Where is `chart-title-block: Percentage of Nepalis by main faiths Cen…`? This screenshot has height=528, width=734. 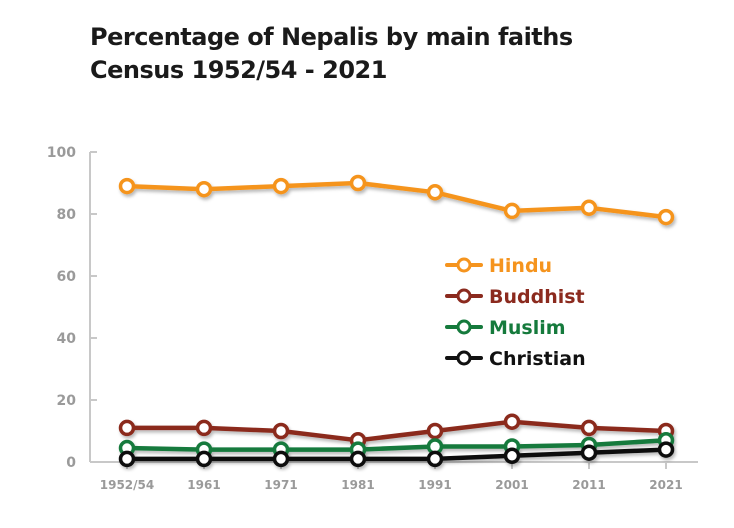 chart-title-block: Percentage of Nepalis by main faiths Cen… is located at coordinates (331, 54).